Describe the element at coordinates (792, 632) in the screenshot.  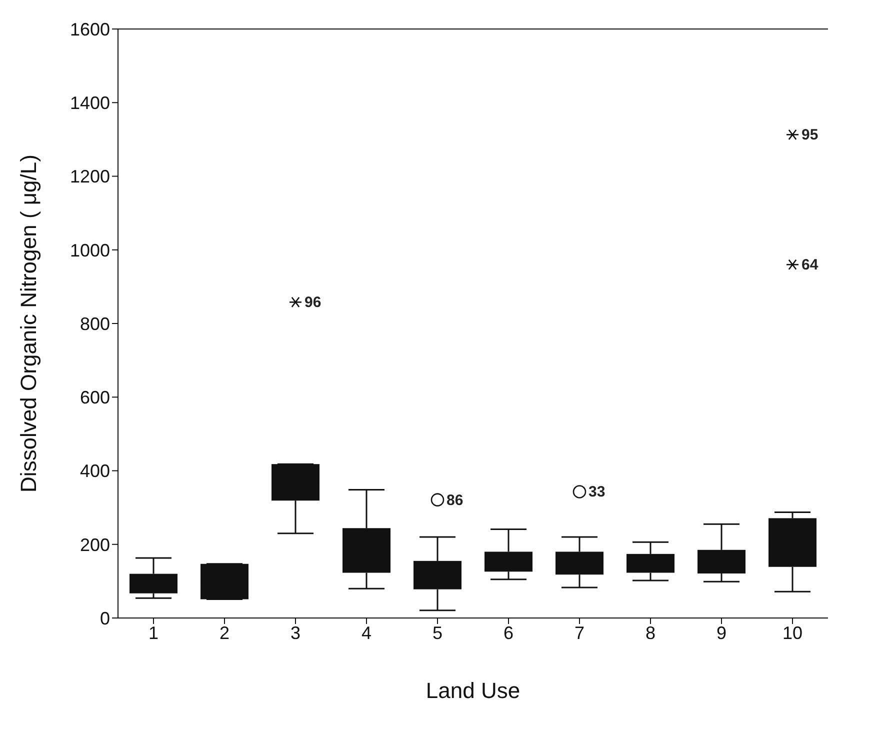
I see `x-tick-label: 10` at that location.